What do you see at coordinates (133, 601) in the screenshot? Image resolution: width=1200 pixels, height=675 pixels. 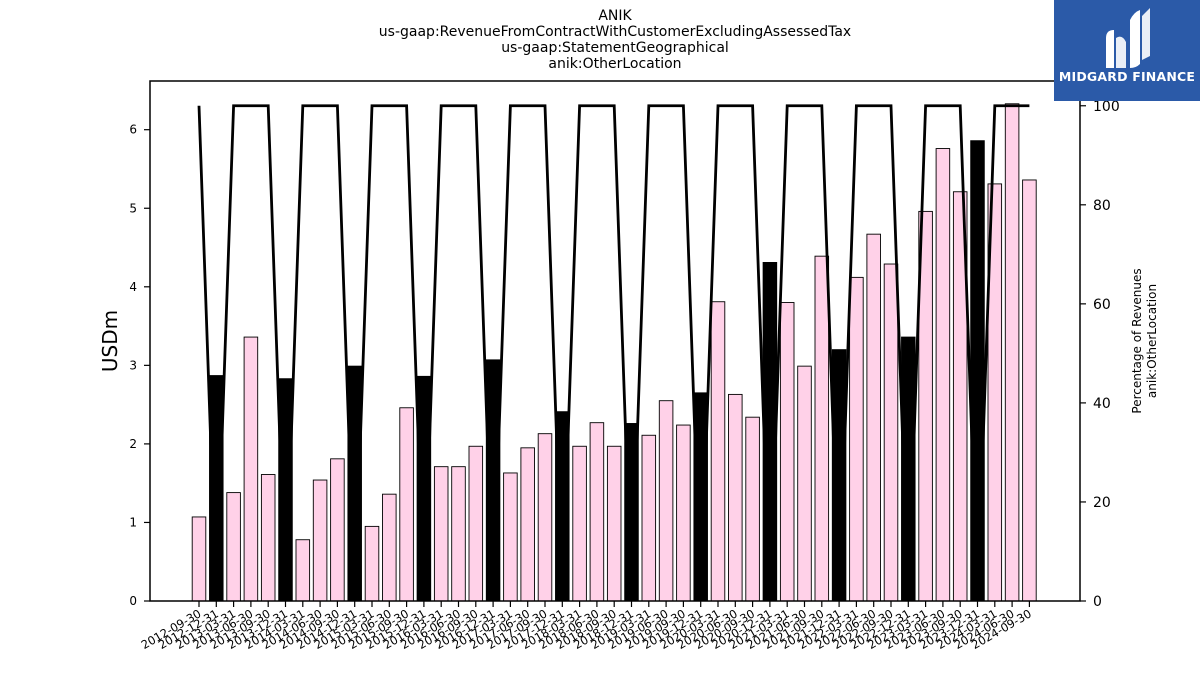 I see `y-tick-label: 0` at bounding box center [133, 601].